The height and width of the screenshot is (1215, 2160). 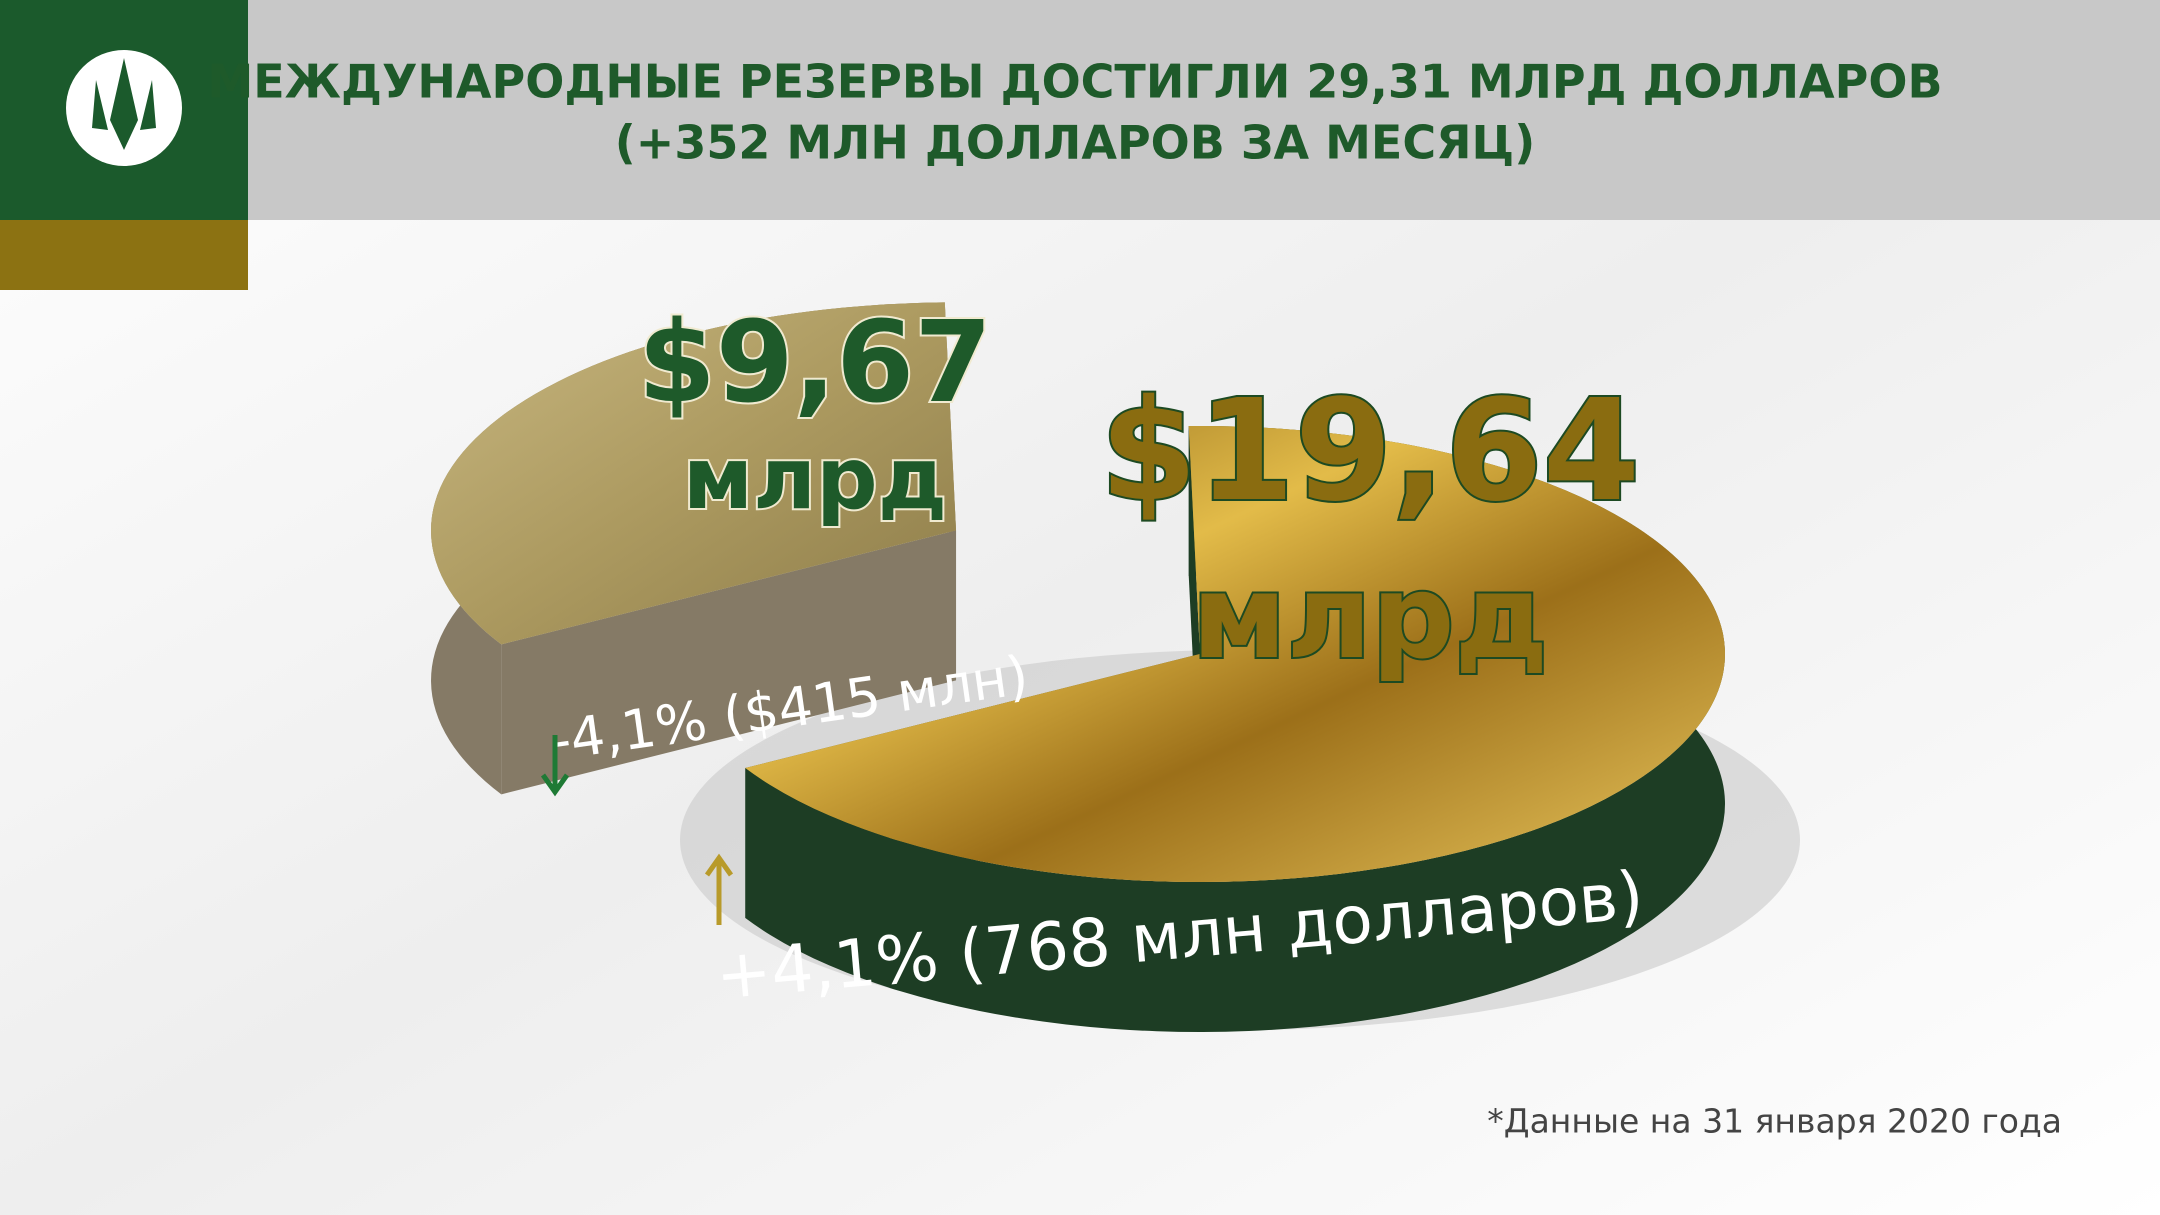 I want to click on gold-strip, so click(x=124, y=255).